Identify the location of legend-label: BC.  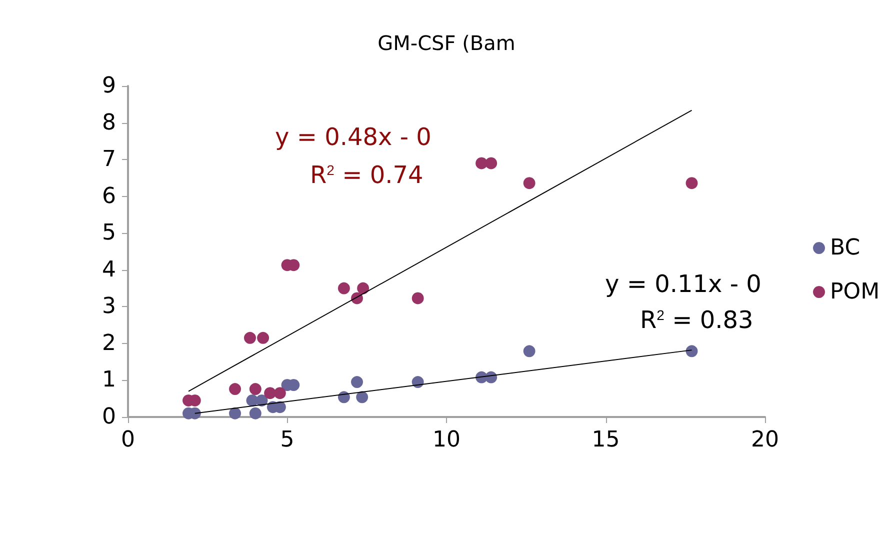
(845, 248).